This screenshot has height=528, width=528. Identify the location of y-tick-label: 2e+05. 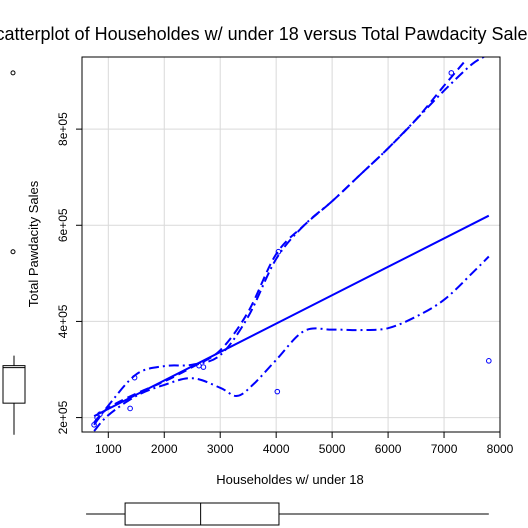
(63, 417).